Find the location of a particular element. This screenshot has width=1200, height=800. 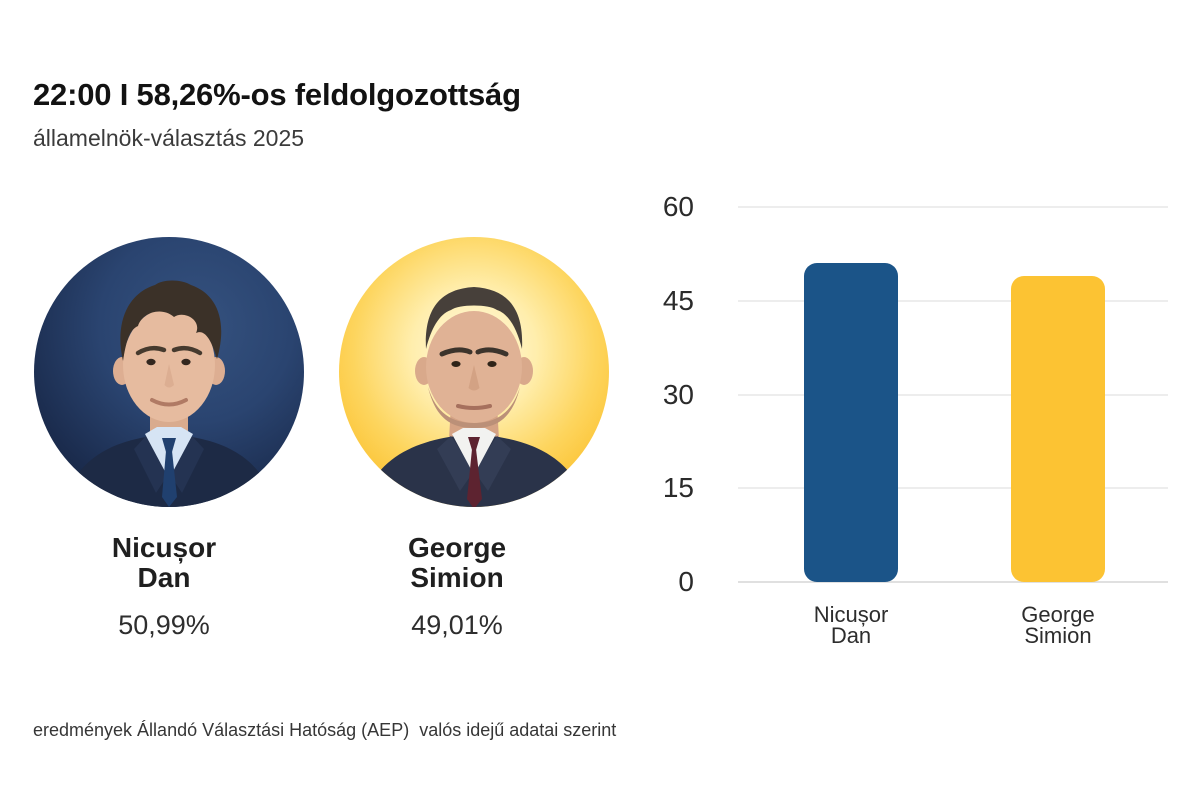

y-tick-label-0: 0 is located at coordinates (686, 581).